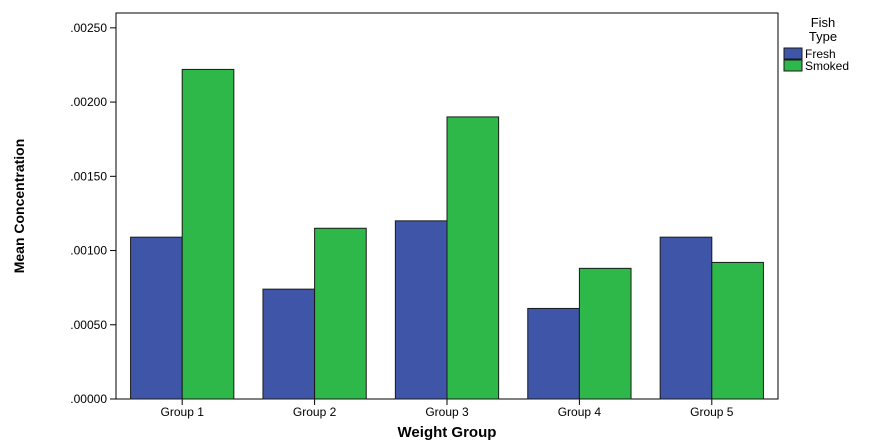 The image size is (871, 440). Describe the element at coordinates (820, 54) in the screenshot. I see `legend-label-fresh: Fresh` at that location.